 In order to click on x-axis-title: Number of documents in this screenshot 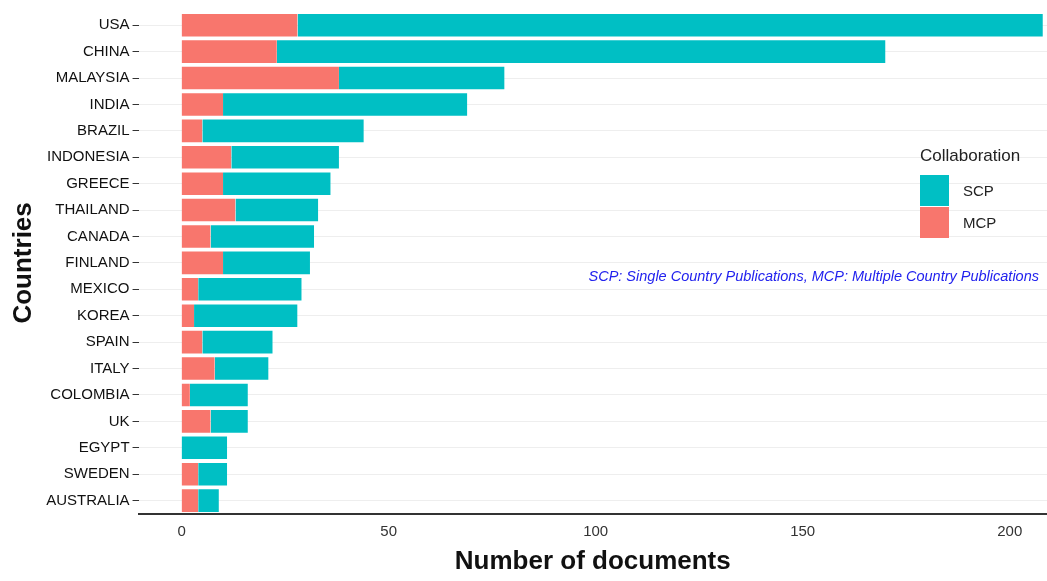, I will do `click(592, 559)`.